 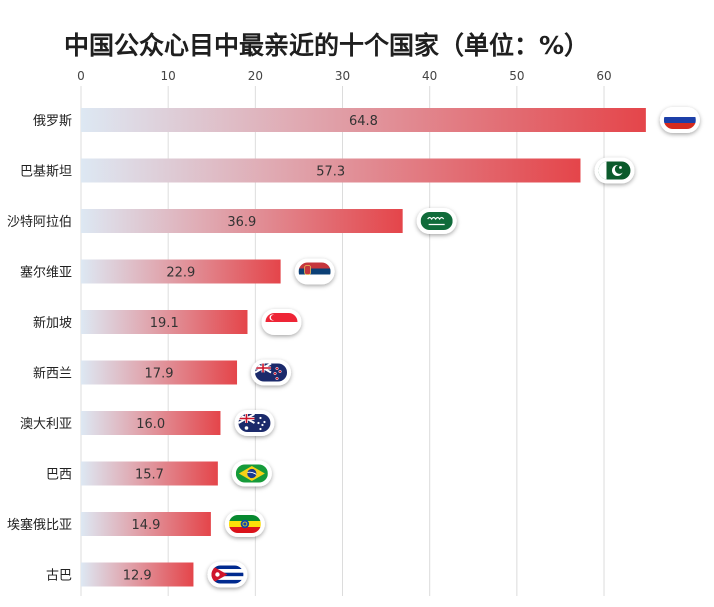 I want to click on category-label: 古巴, so click(x=59, y=576).